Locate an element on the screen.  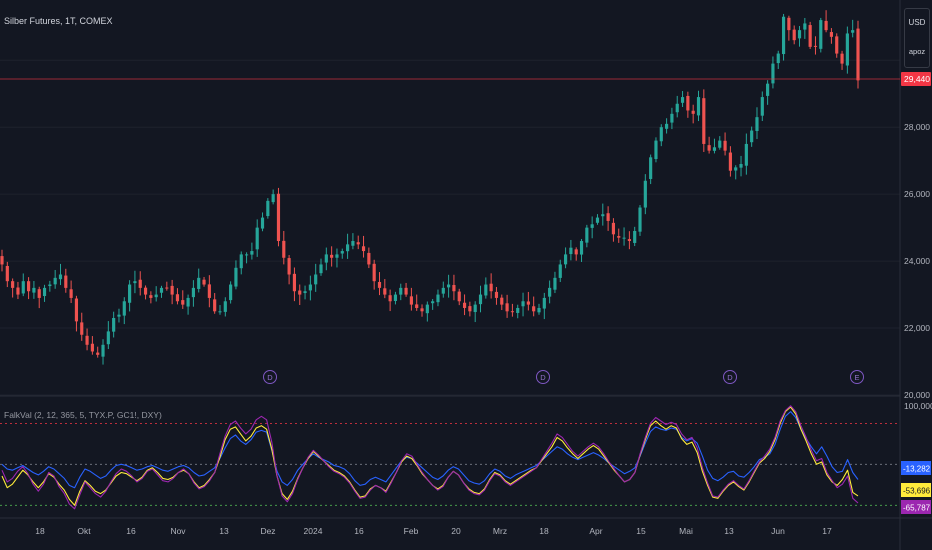
scale-mode-button: apoz is located at coordinates (917, 51).